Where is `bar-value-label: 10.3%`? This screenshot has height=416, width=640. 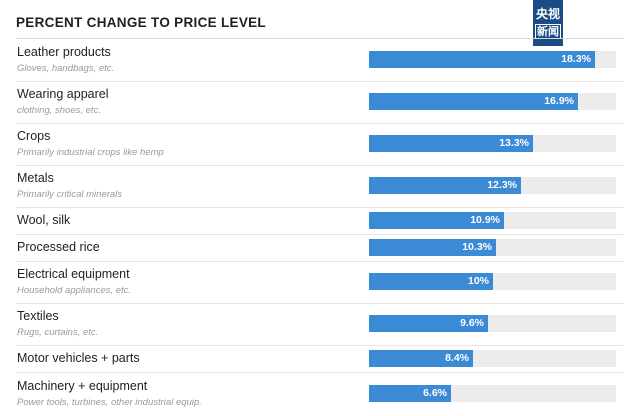 bar-value-label: 10.3% is located at coordinates (477, 247).